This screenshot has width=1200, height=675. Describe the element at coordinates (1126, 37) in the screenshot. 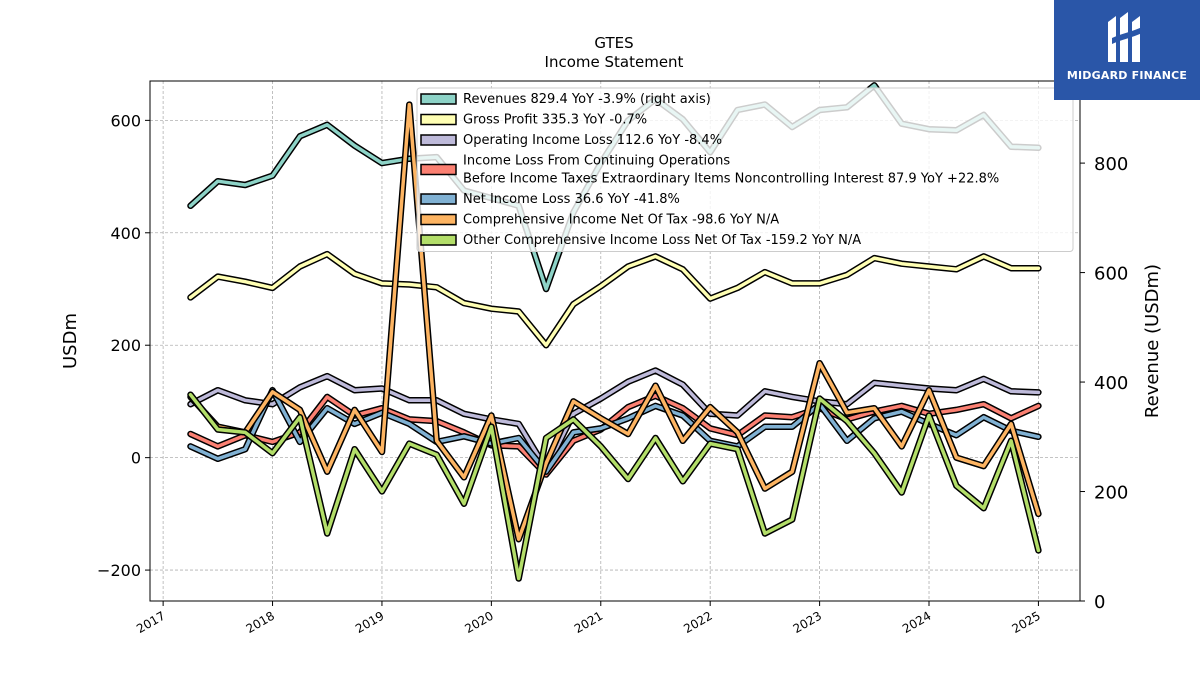

I see `midgard-logo-icon` at that location.